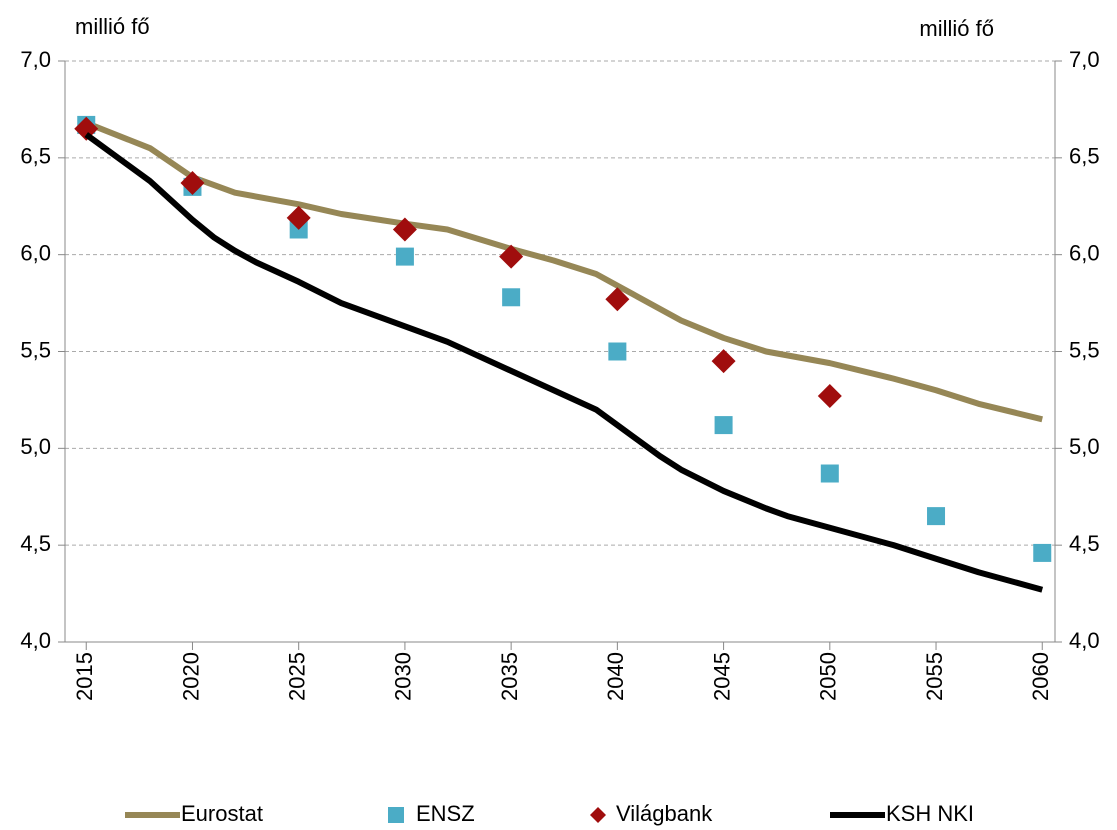 The width and height of the screenshot is (1117, 830). What do you see at coordinates (956, 28) in the screenshot?
I see `y2-axis-label: millió fő` at bounding box center [956, 28].